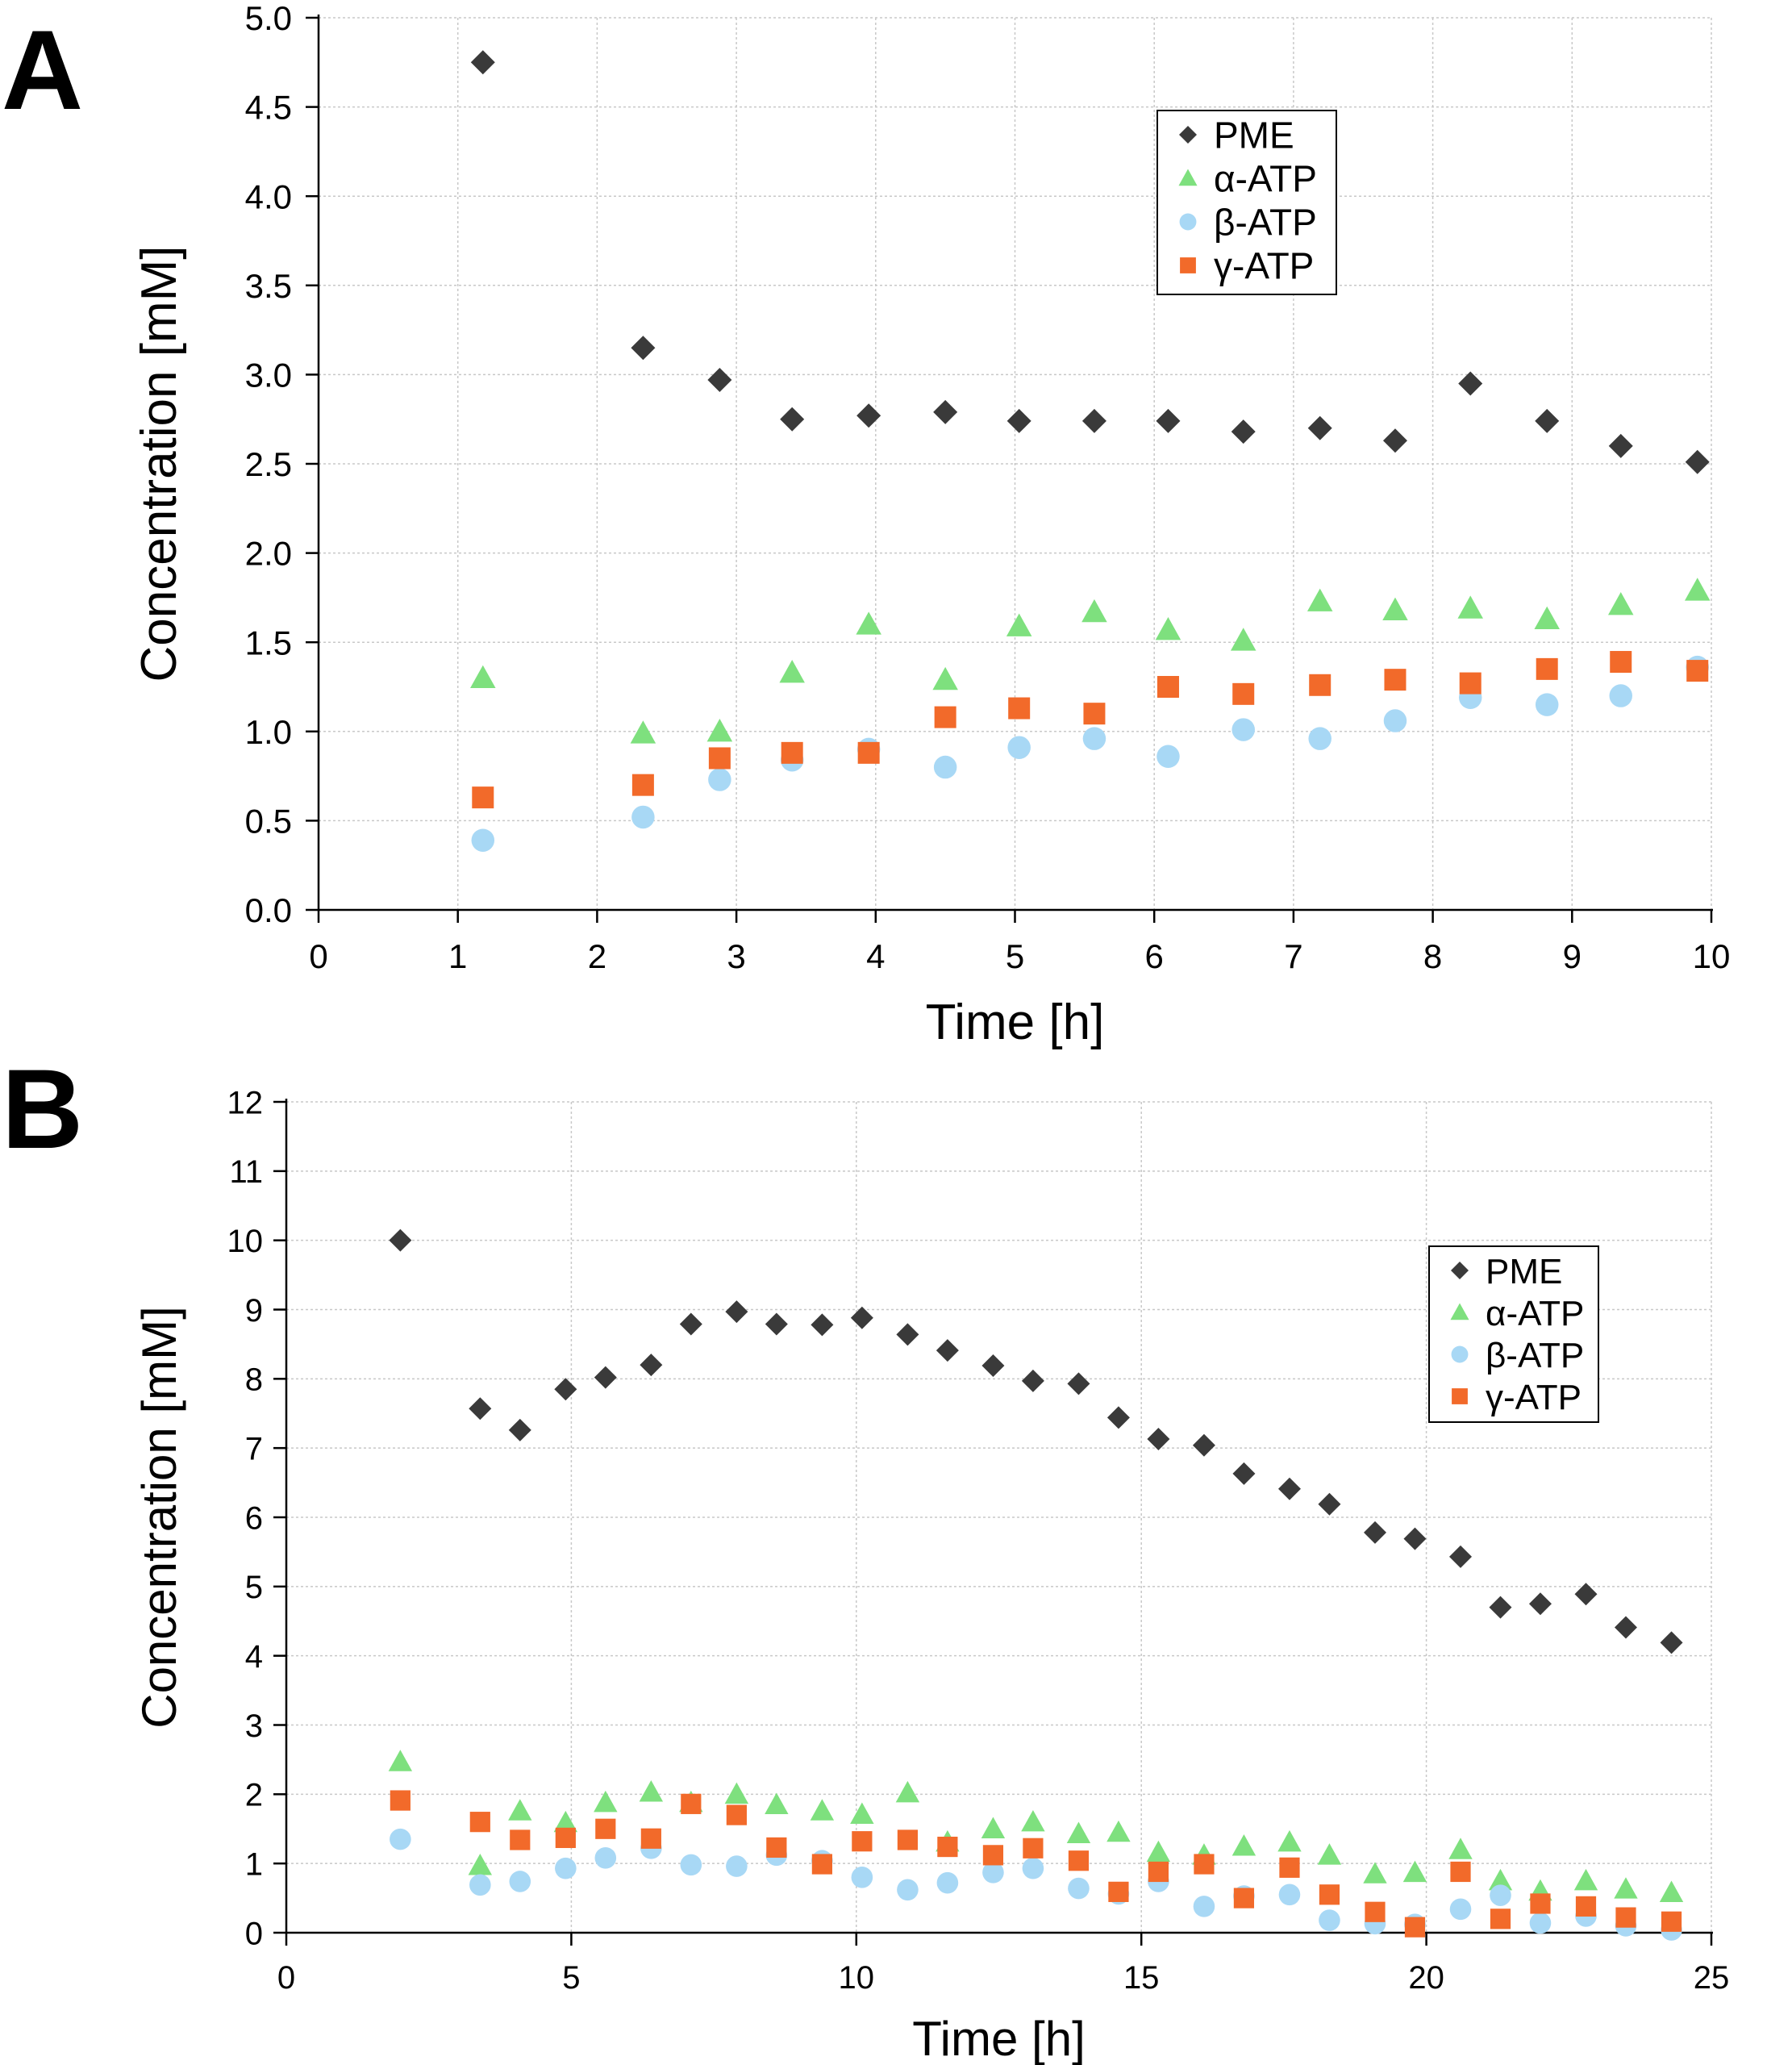  Describe the element at coordinates (318, 956) in the screenshot. I see `x-tick-label-a: 0` at that location.